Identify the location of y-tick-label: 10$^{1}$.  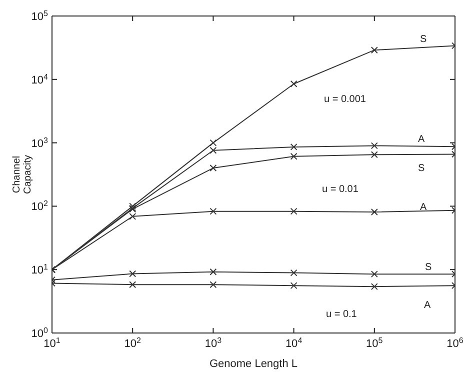
(40, 269).